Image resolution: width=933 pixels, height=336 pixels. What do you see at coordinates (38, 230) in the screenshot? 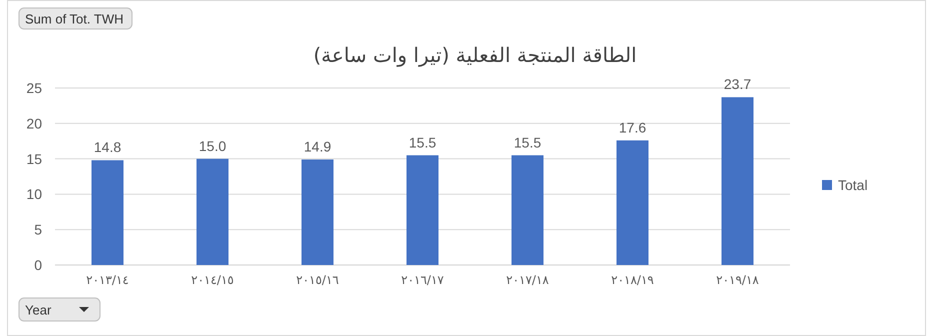
I see `y-tick-label: 5` at bounding box center [38, 230].